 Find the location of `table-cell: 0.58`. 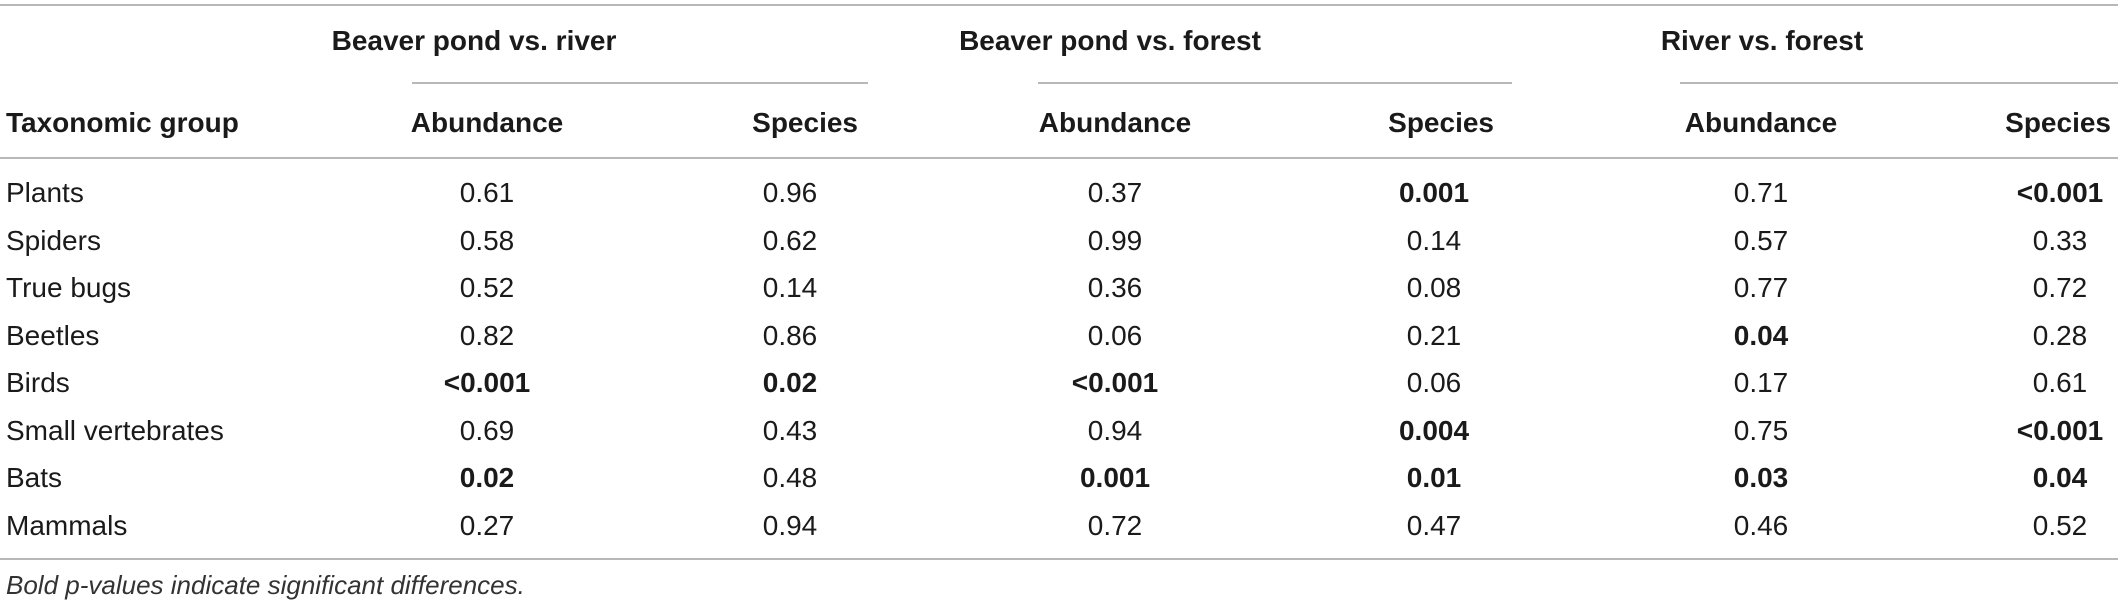

table-cell: 0.58 is located at coordinates (487, 240).